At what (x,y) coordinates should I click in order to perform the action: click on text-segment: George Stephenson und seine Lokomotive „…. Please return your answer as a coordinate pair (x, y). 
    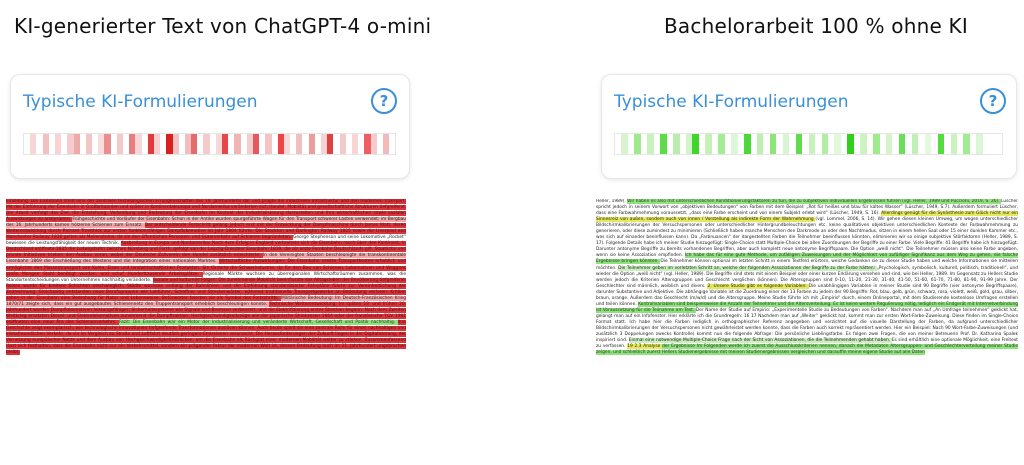
    Looking at the image, I should click on (206, 241).